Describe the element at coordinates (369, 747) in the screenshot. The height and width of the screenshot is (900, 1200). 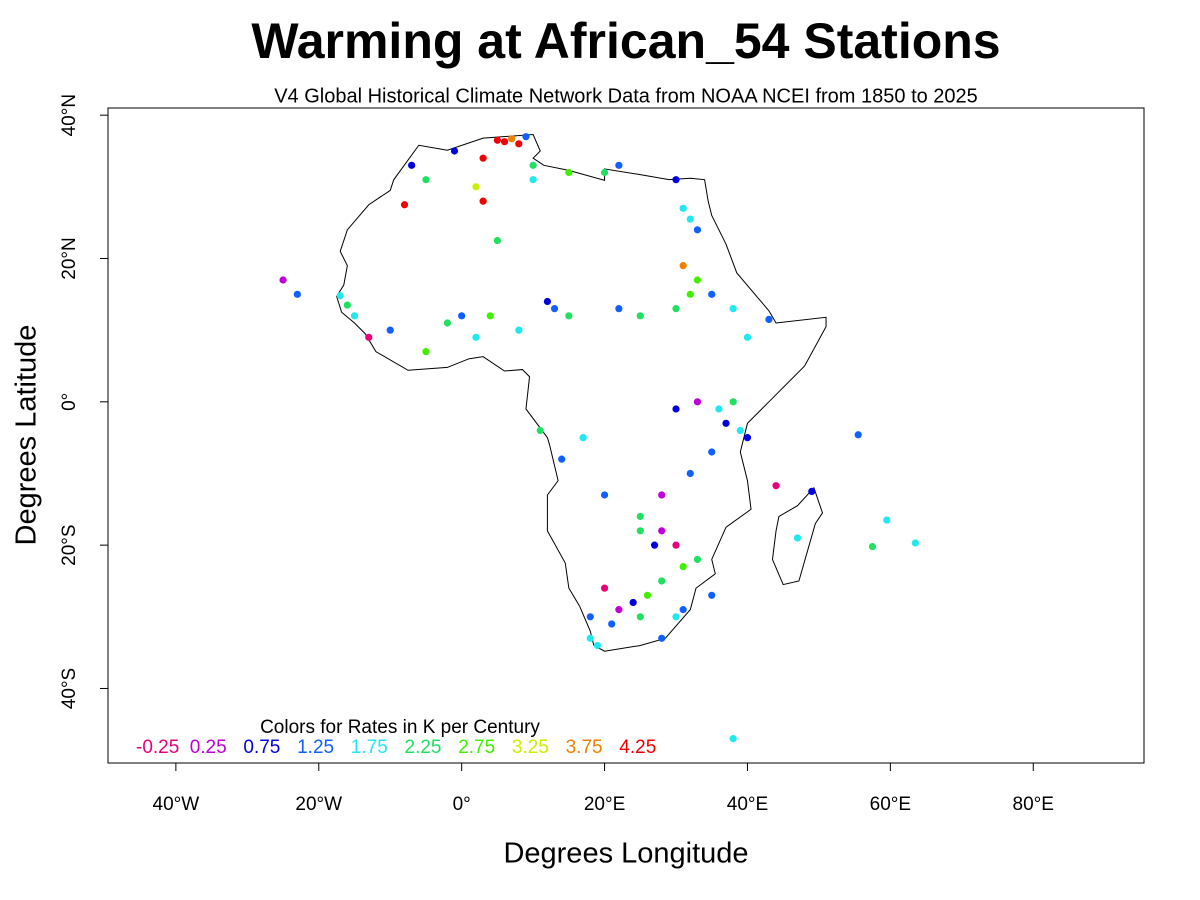
I see `legend-entry: 1.75` at that location.